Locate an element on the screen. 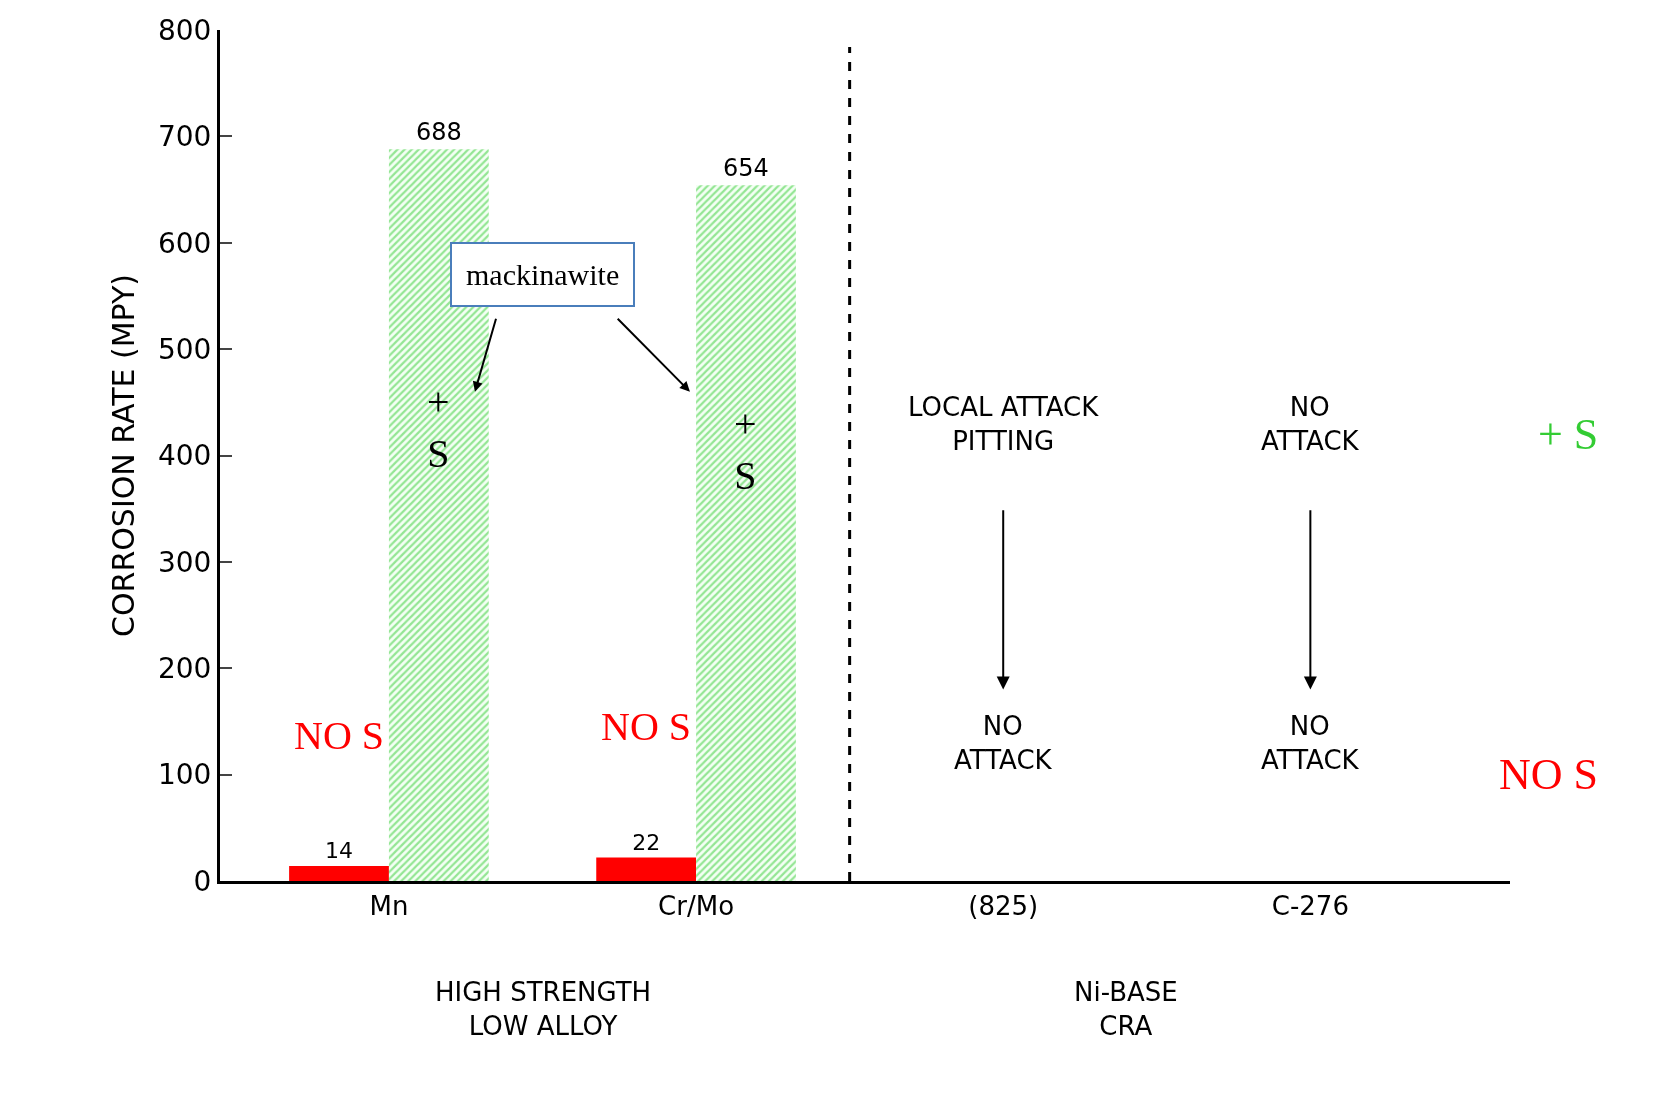 This screenshot has width=1680, height=1111. y-tick-label: 700 is located at coordinates (184, 137).